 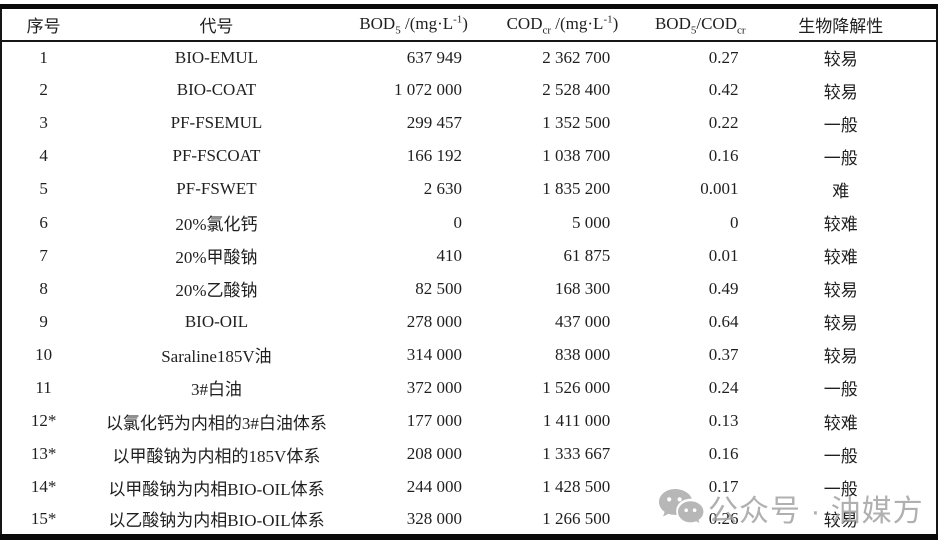 I want to click on cell-code: 以甲酸钠为内相的185V体系, so click(x=216, y=456).